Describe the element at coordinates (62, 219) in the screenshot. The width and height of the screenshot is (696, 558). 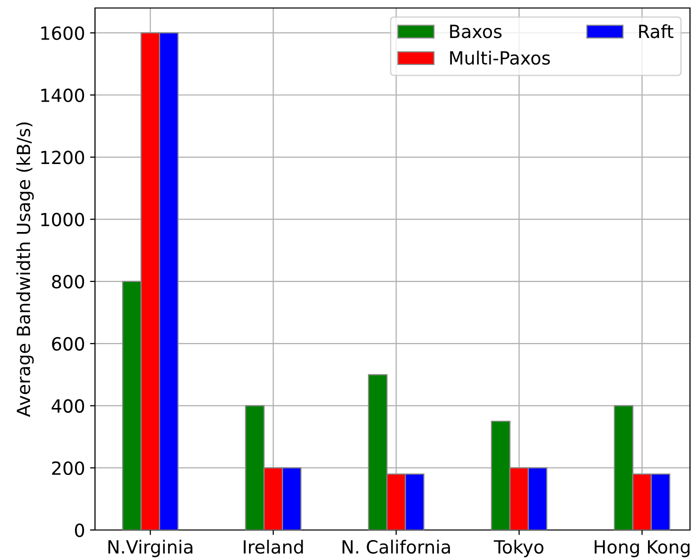
I see `y-tick-label: 1000` at that location.